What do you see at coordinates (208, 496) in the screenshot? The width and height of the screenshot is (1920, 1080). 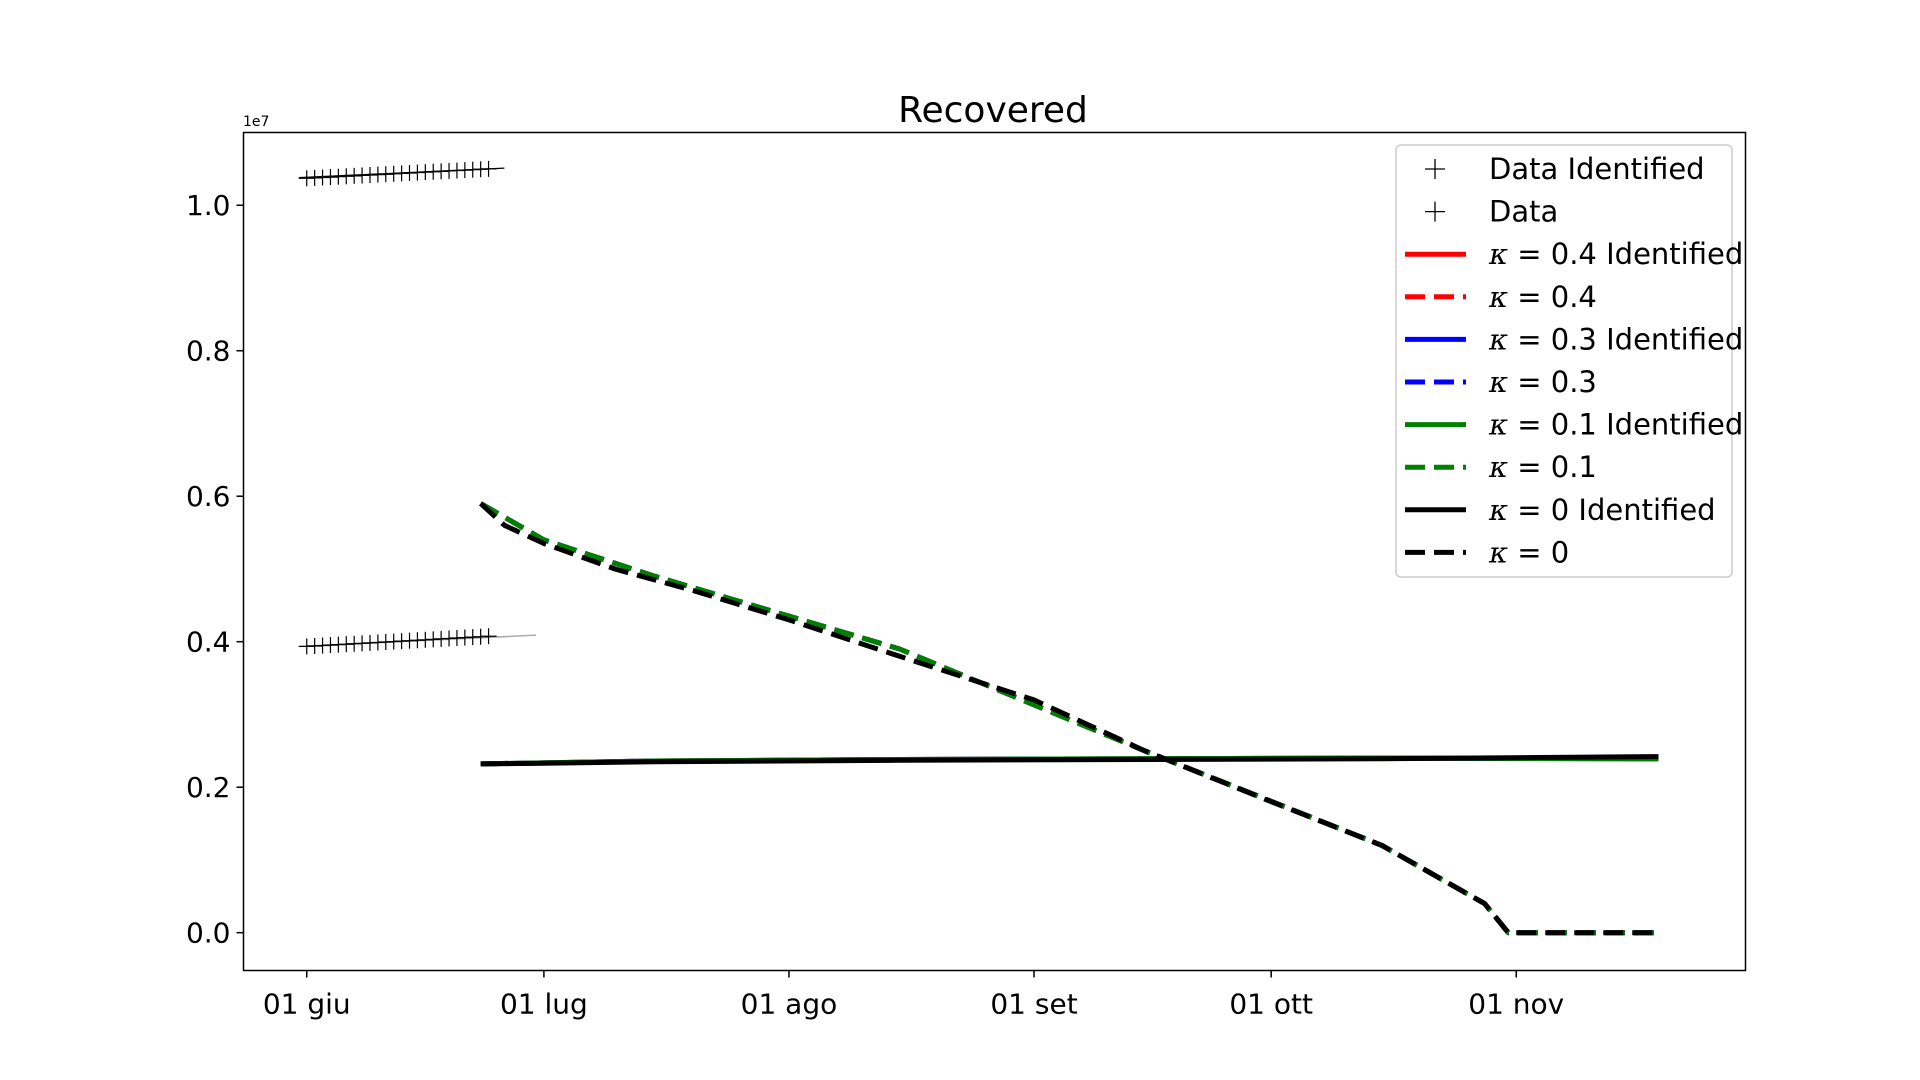 I see `y-tick-label: 0.6` at bounding box center [208, 496].